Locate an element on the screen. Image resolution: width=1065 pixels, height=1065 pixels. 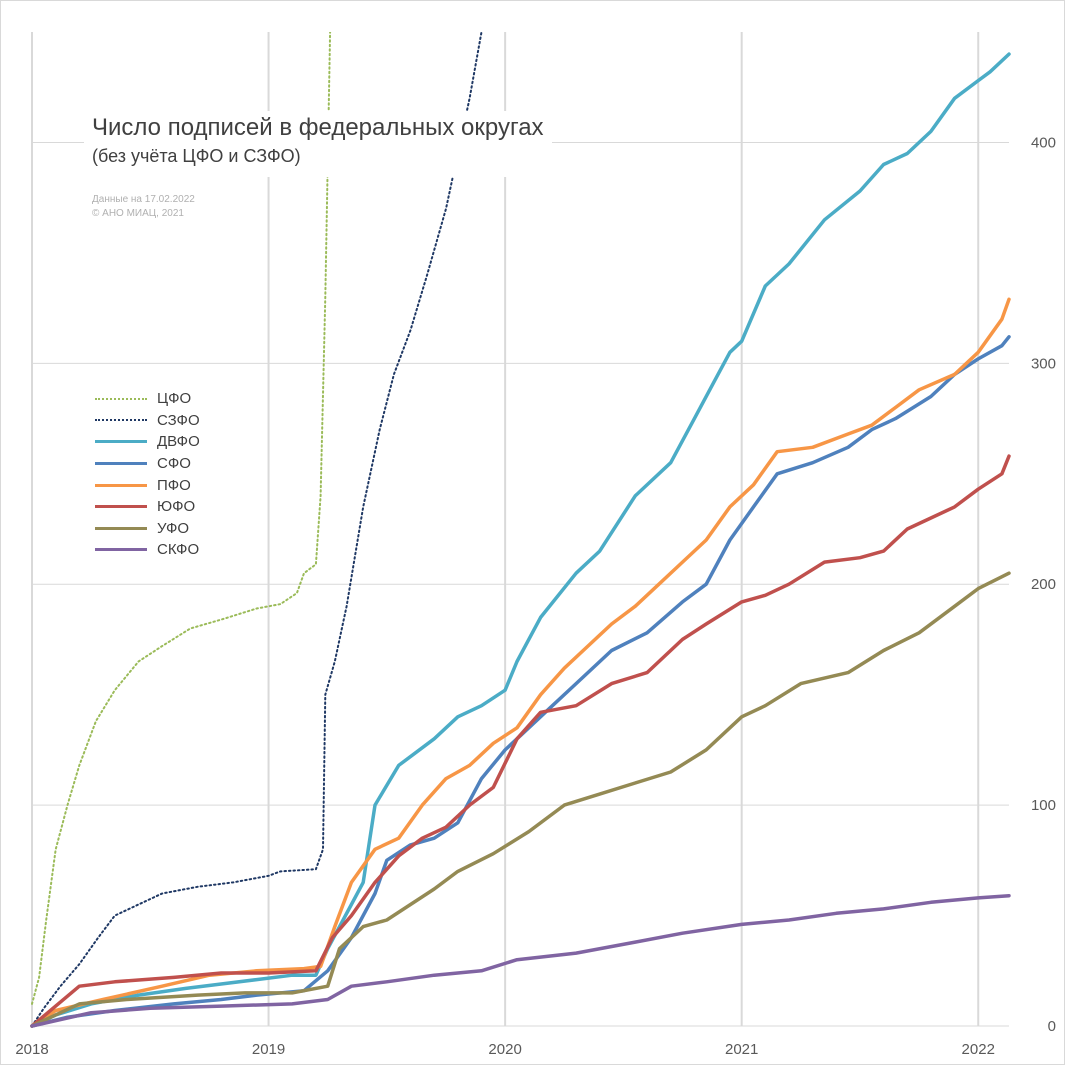
legend-item-6: УФО is located at coordinates (147, 529).